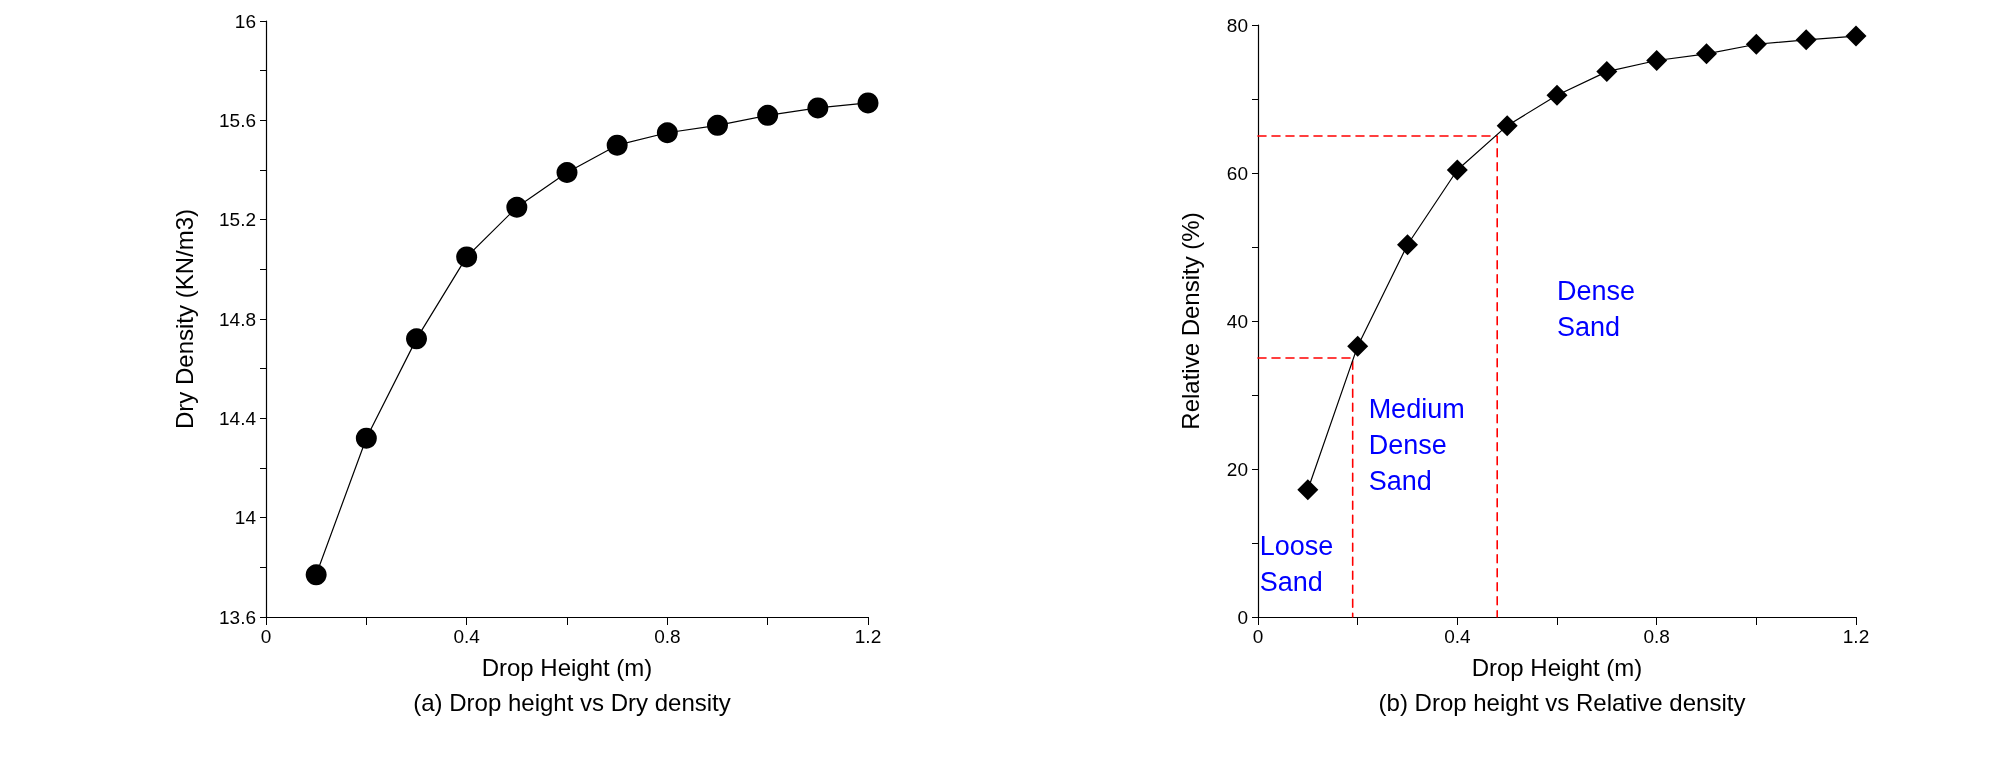  What do you see at coordinates (1190, 321) in the screenshot?
I see `y-axis-title: Relative Density (%)` at bounding box center [1190, 321].